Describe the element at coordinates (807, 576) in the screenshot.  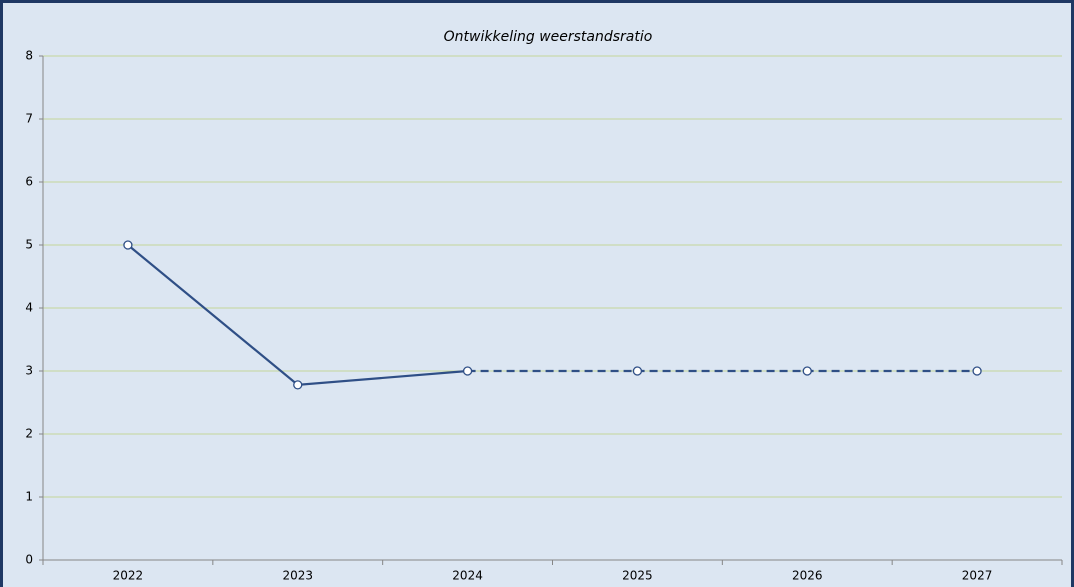
I see `x-tick-label: 2026` at that location.